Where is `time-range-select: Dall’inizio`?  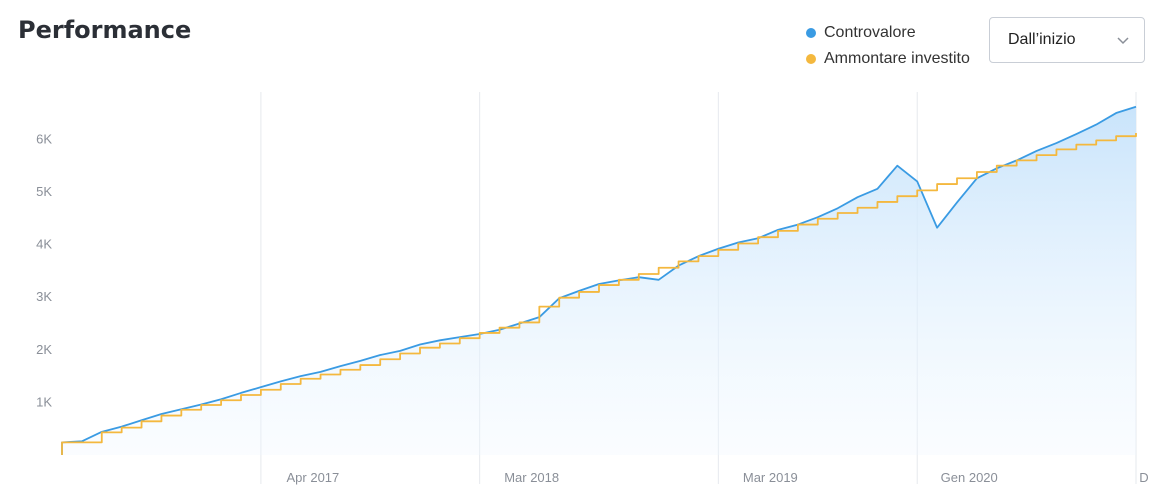 time-range-select: Dall’inizio is located at coordinates (1067, 40).